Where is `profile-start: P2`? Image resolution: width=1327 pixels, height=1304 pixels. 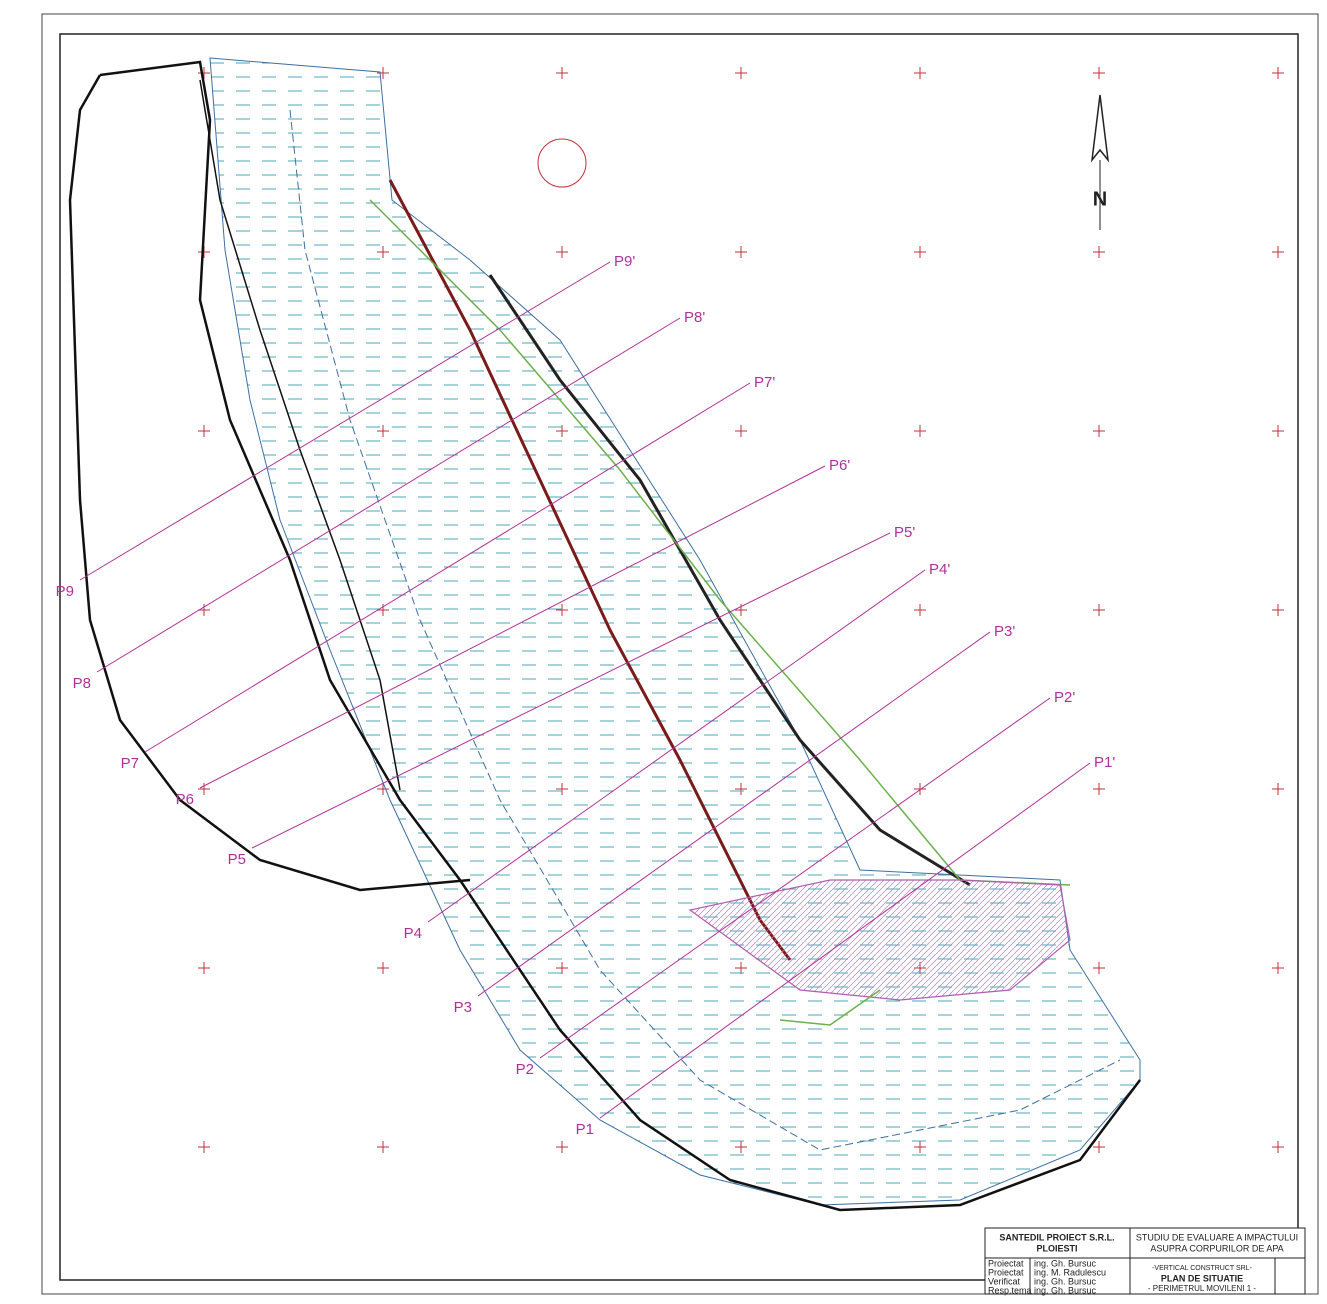
profile-start: P2 is located at coordinates (525, 1069).